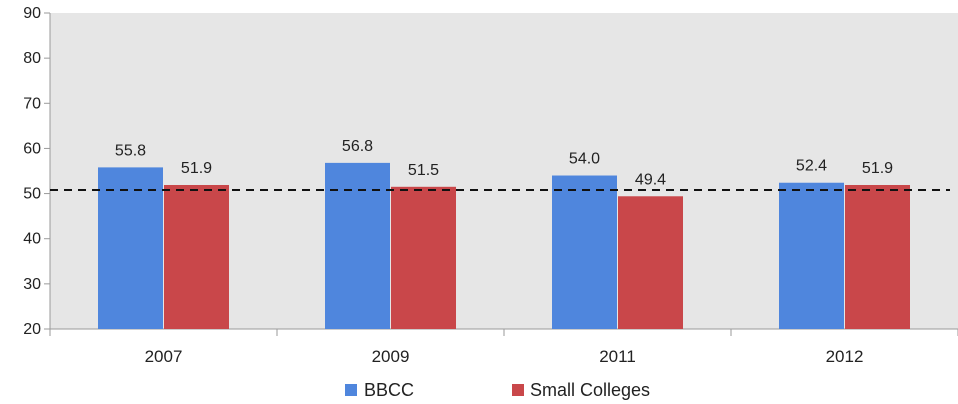  What do you see at coordinates (584, 159) in the screenshot?
I see `data-label: 54.0` at bounding box center [584, 159].